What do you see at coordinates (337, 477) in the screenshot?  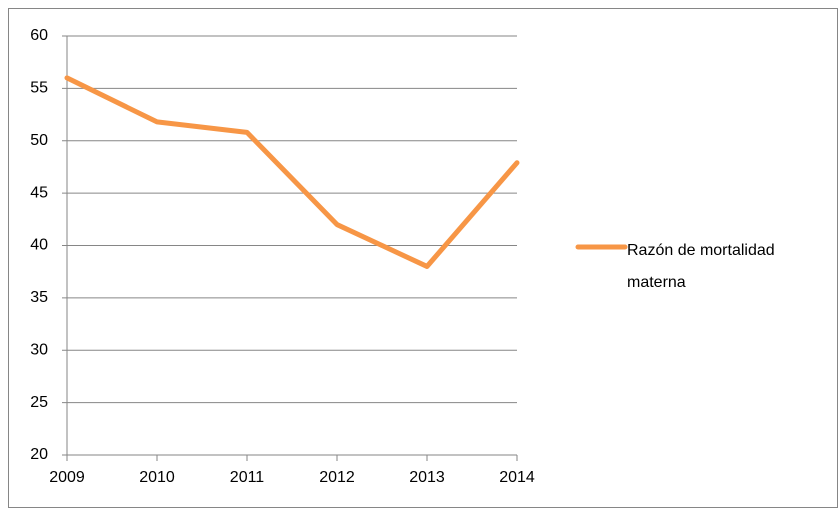 I see `x-tick-label: 2012` at bounding box center [337, 477].